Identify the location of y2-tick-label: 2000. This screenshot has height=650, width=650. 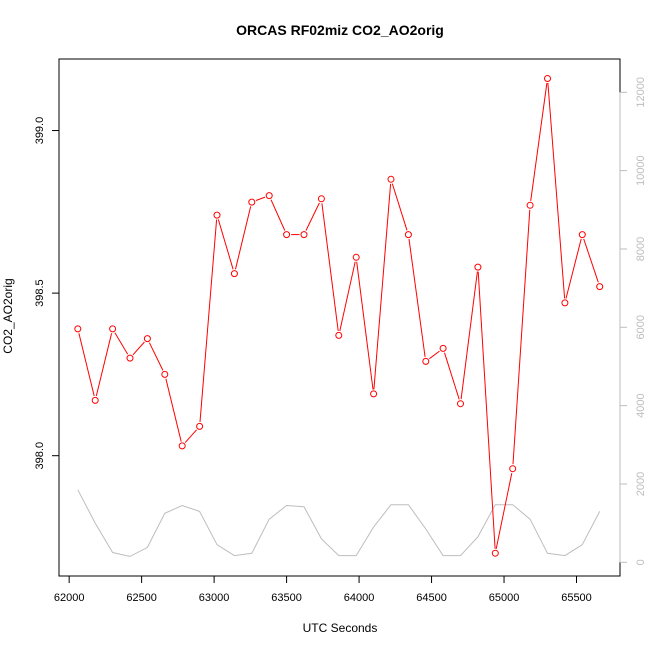
(641, 484).